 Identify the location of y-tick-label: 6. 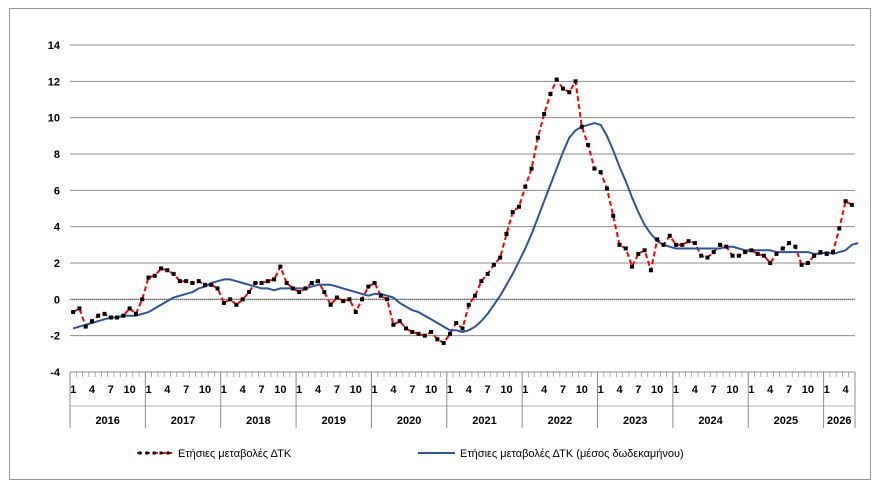
(57, 191).